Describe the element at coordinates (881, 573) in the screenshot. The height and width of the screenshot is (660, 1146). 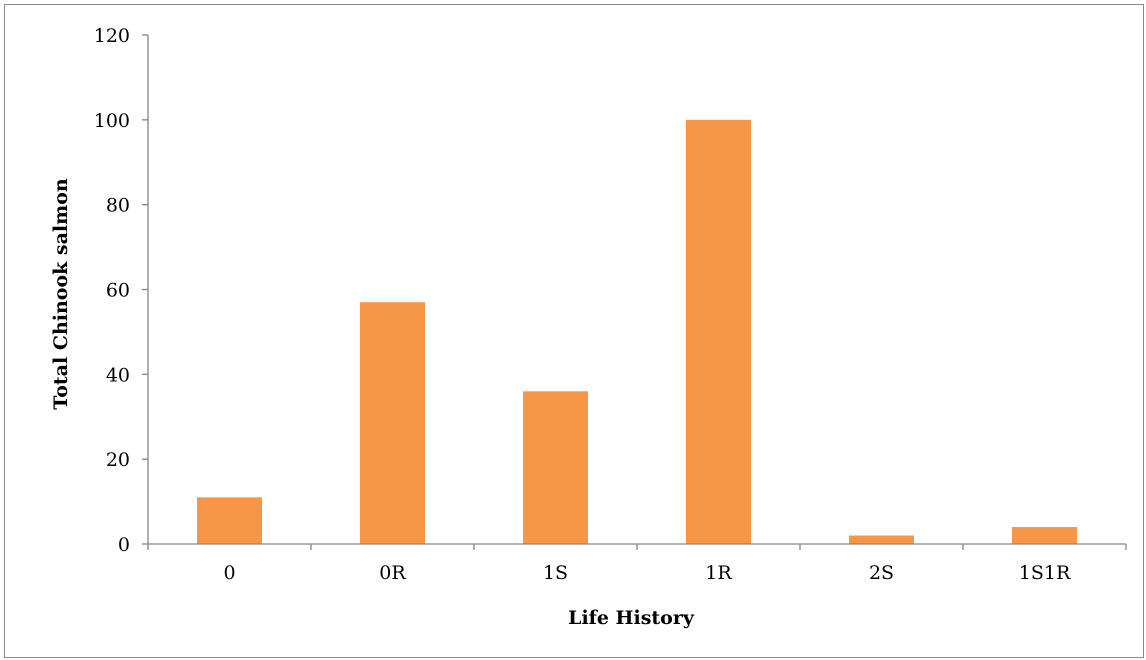
I see `x-tick-label: 2S` at that location.